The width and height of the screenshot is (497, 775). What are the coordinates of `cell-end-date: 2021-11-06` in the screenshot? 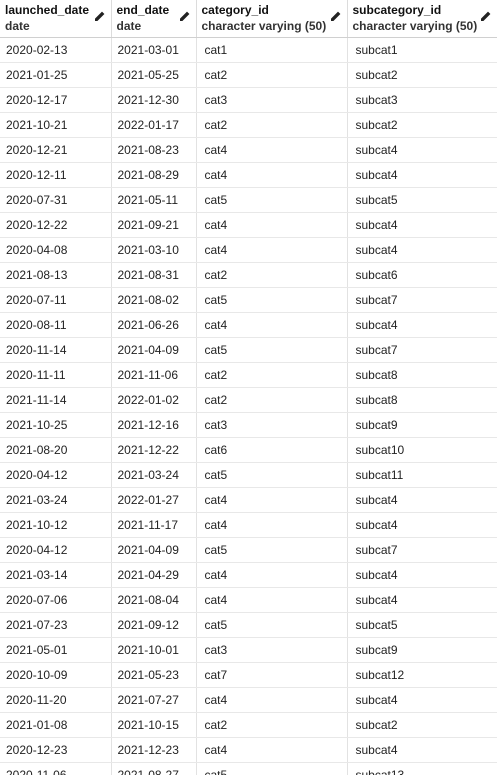 It's located at (154, 375).